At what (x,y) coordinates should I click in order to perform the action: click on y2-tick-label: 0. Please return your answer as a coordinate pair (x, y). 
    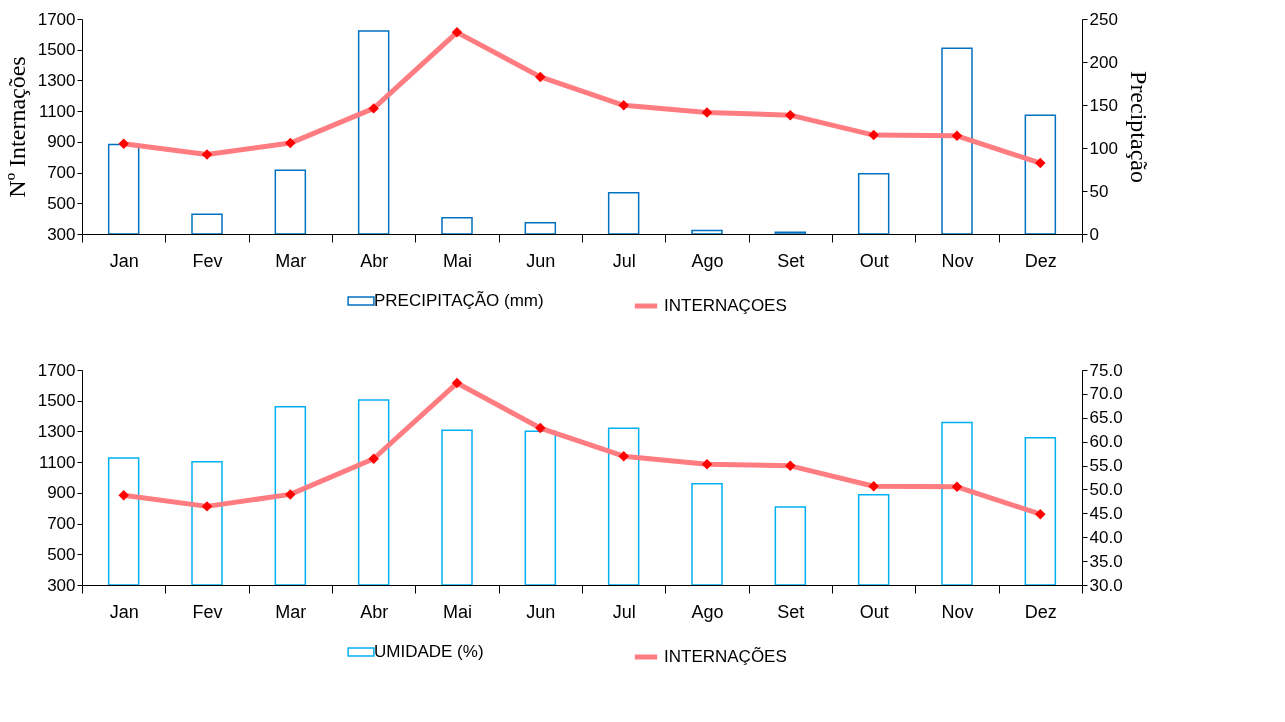
    Looking at the image, I should click on (1094, 234).